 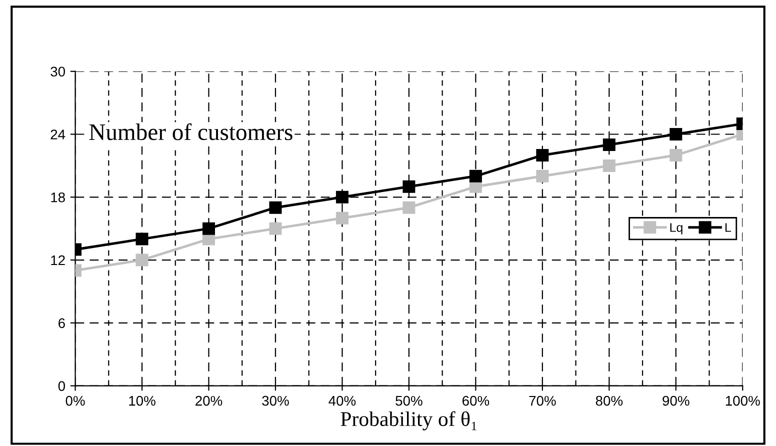 What do you see at coordinates (58, 135) in the screenshot?
I see `y-tick-label: 24` at bounding box center [58, 135].